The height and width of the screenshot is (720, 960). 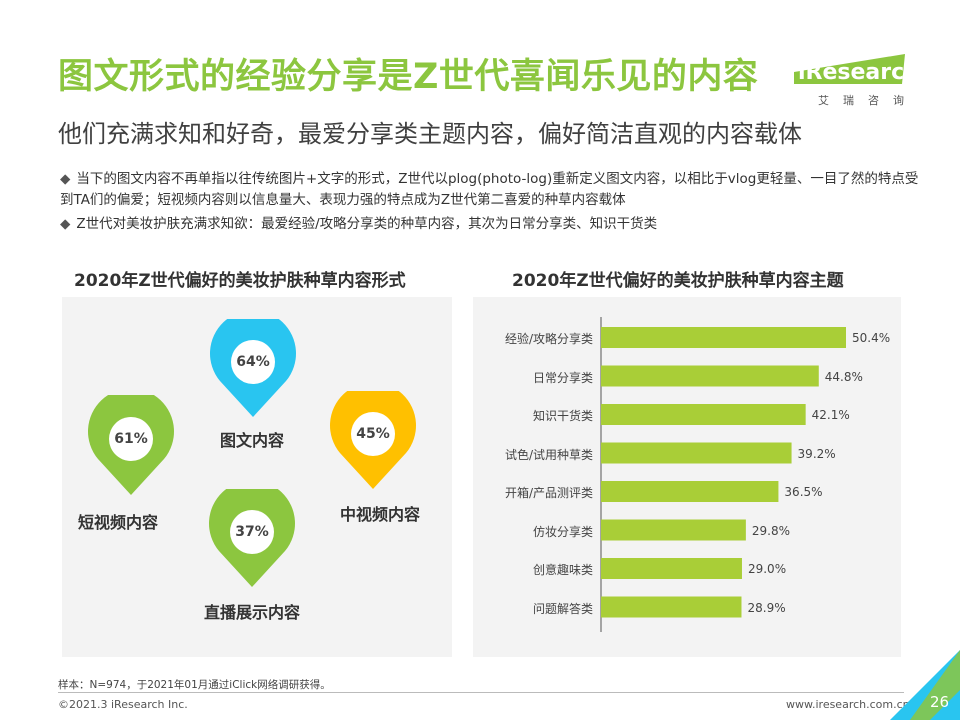 What do you see at coordinates (253, 362) in the screenshot?
I see `pin-value-tuwen: 64%` at bounding box center [253, 362].